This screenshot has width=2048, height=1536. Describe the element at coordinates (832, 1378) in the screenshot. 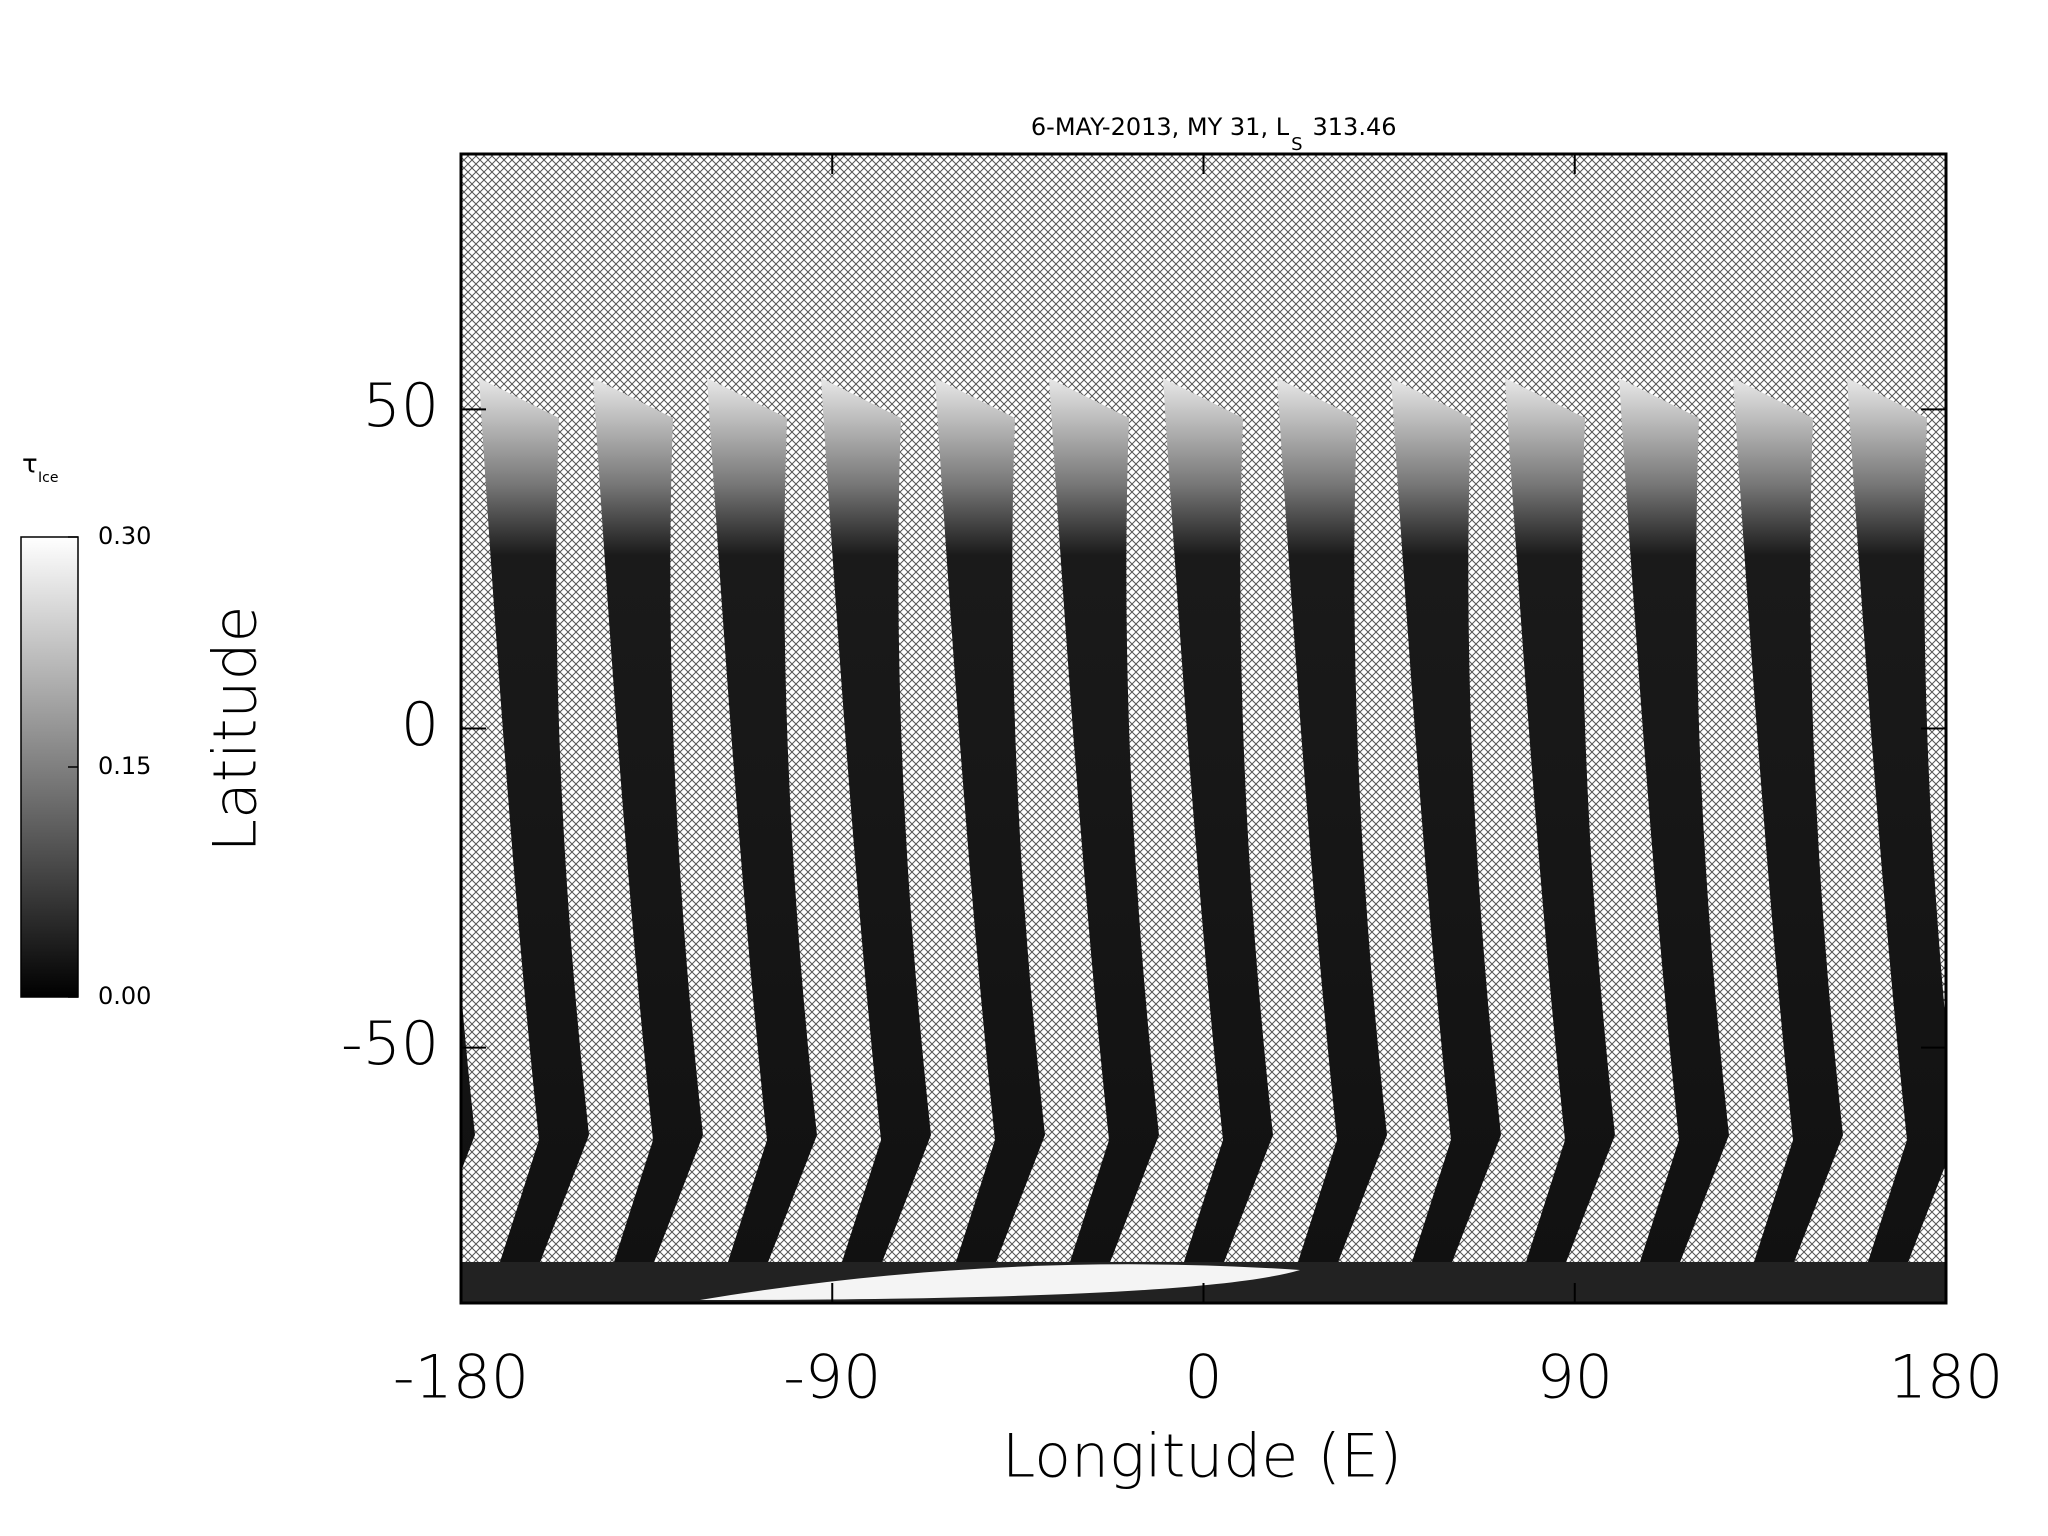

I see `x-tick-label: -90` at that location.